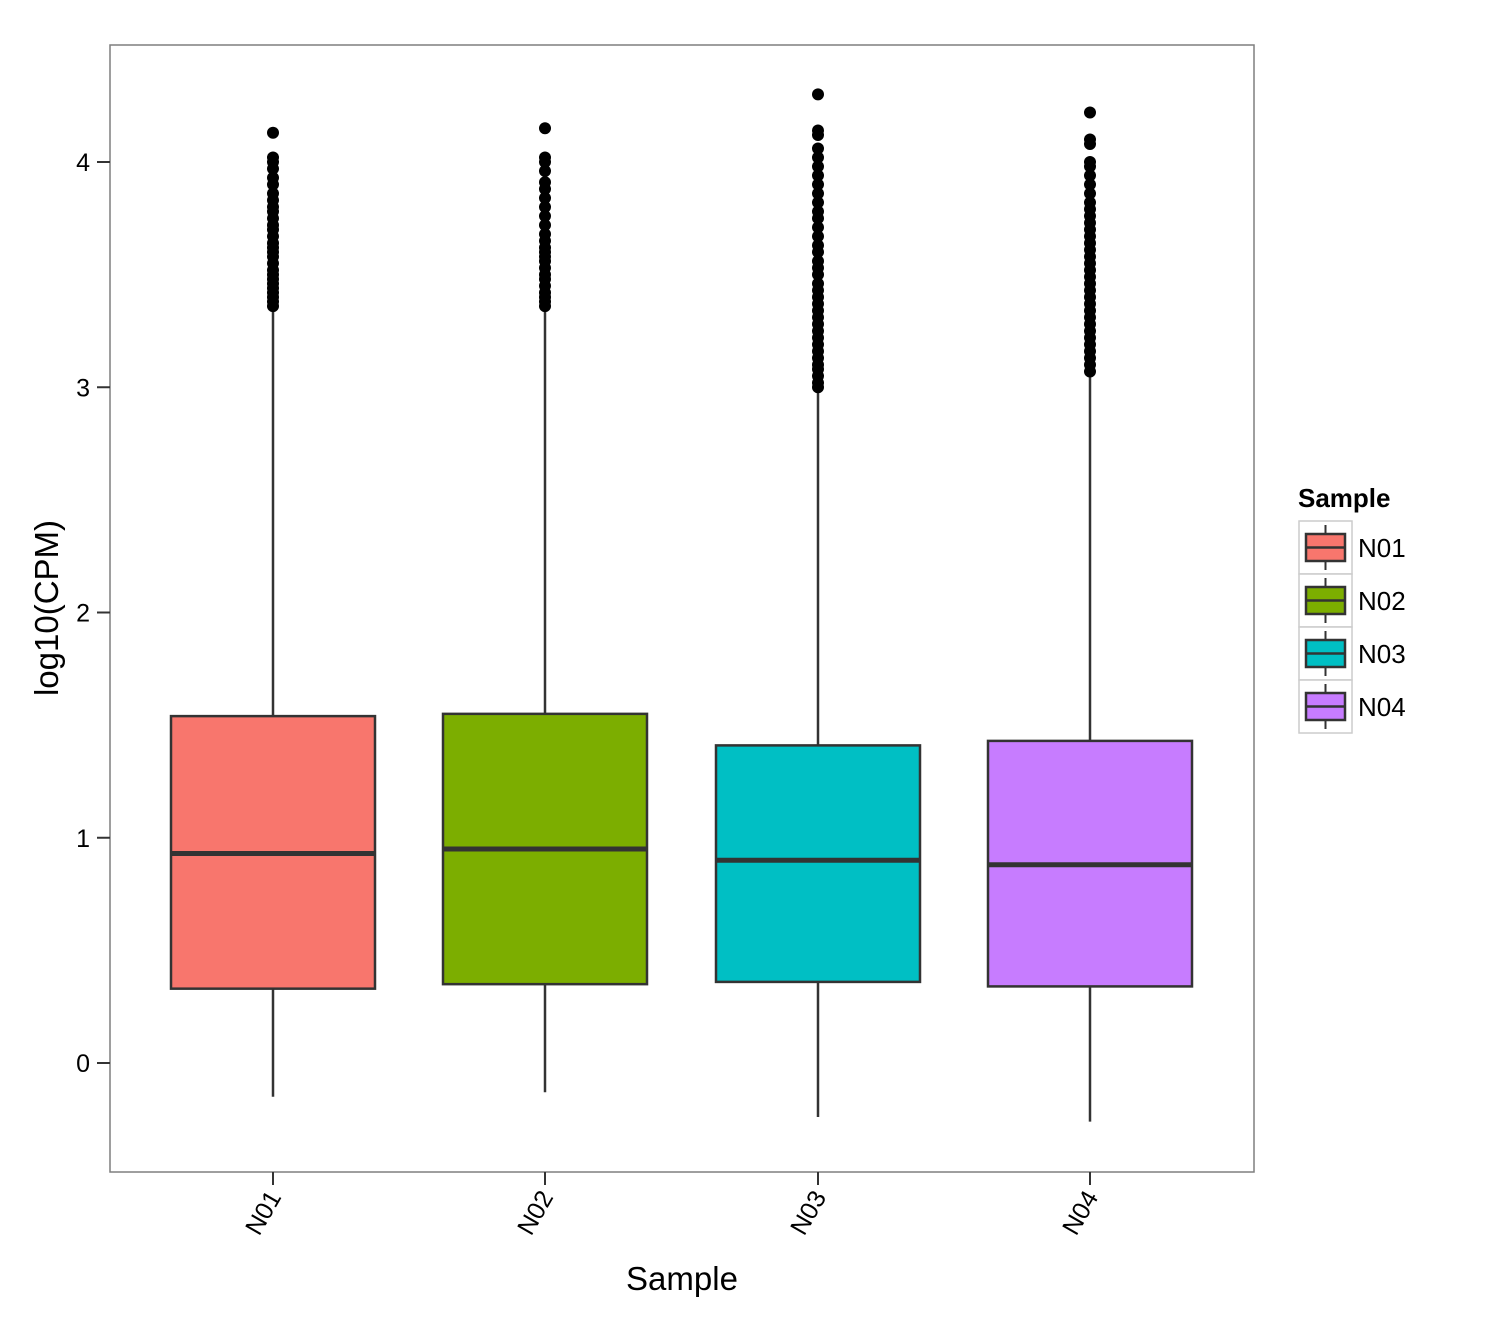 This screenshot has width=1500, height=1324. Describe the element at coordinates (1352, 653) in the screenshot. I see `legend-item-n03: N03` at that location.